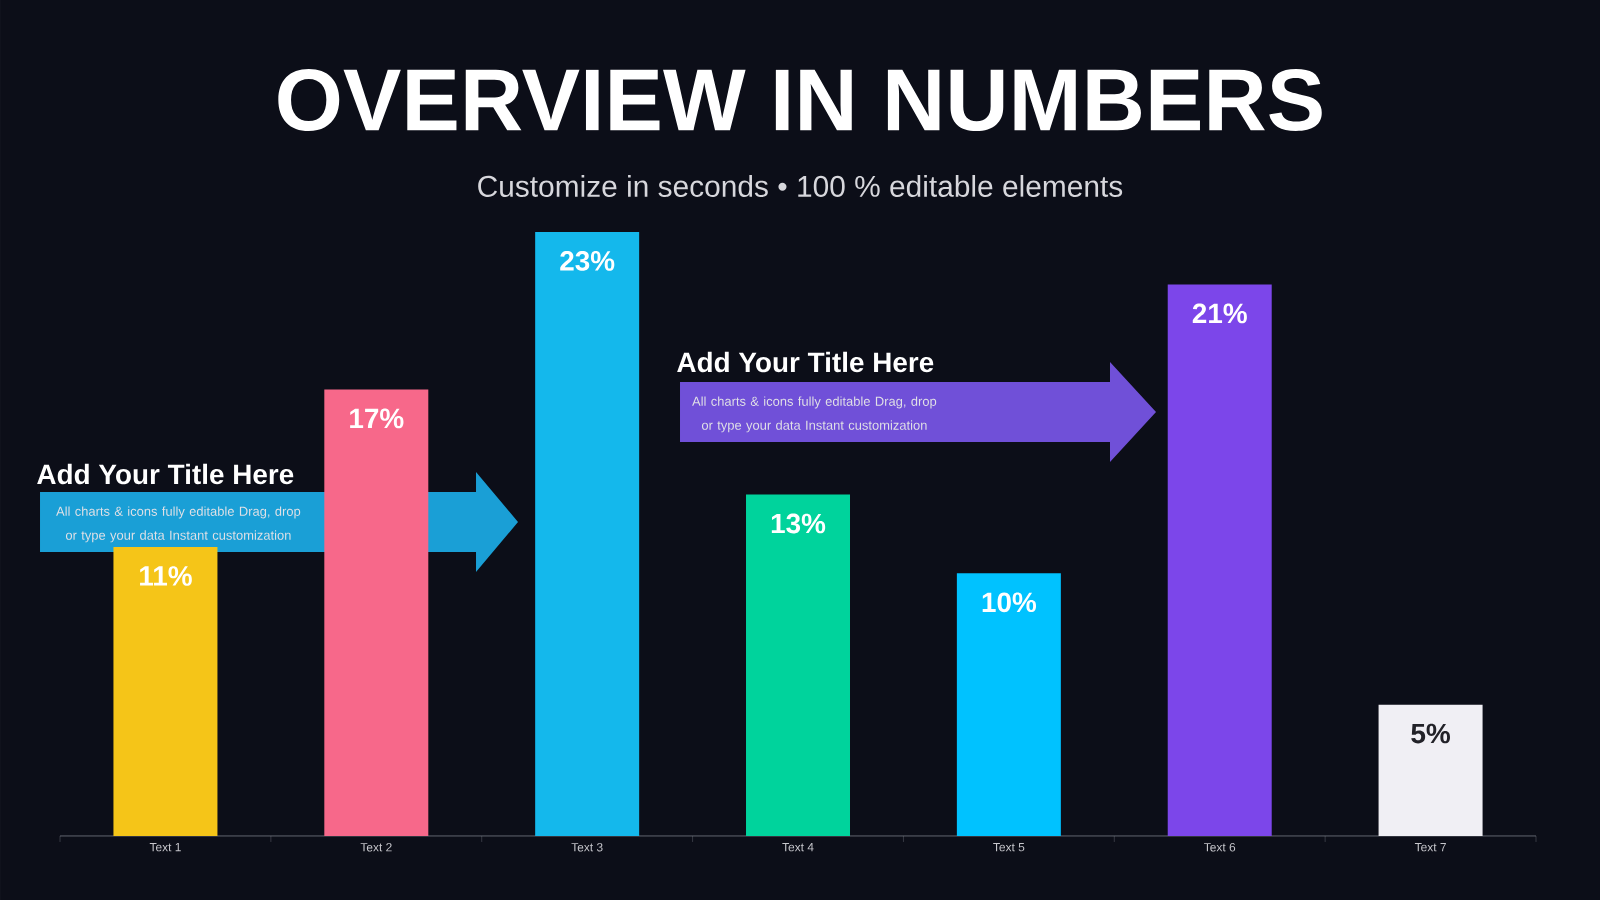 This screenshot has width=1600, height=900. Describe the element at coordinates (166, 576) in the screenshot. I see `data-label: 11%` at that location.